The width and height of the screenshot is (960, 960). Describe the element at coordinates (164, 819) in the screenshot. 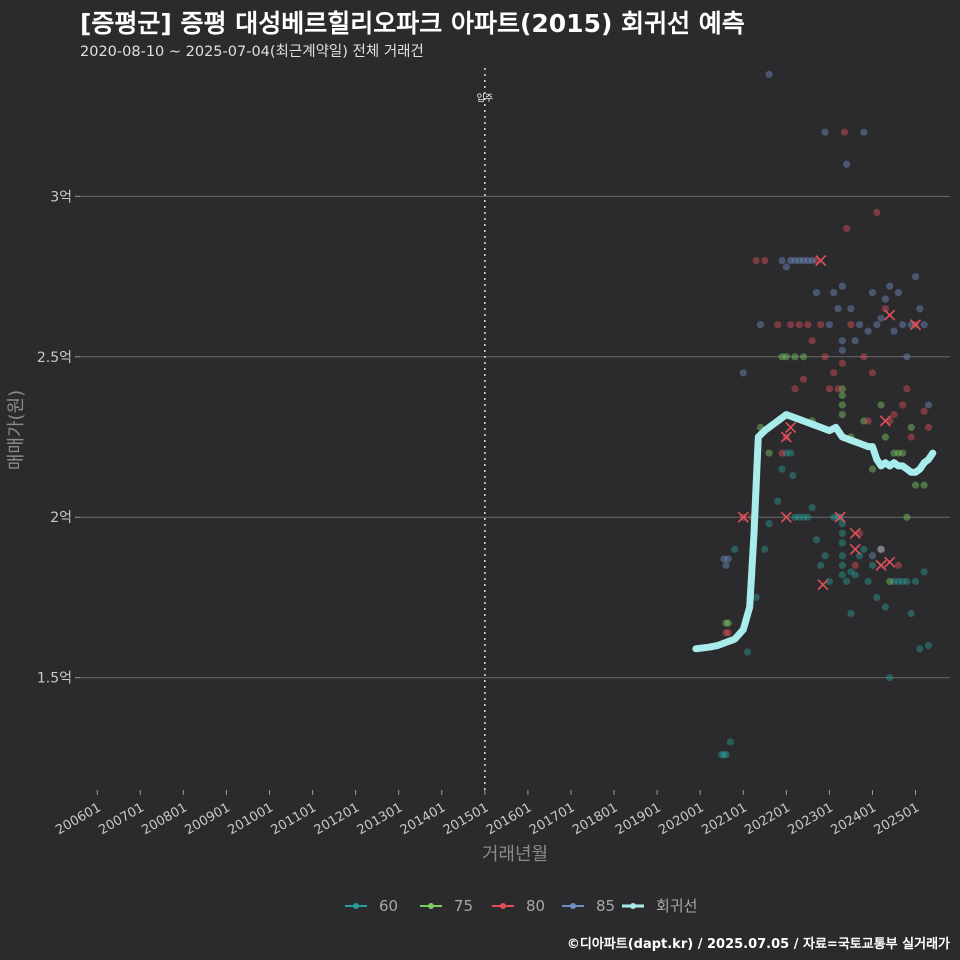

I see `x-tick-label: 200801` at that location.